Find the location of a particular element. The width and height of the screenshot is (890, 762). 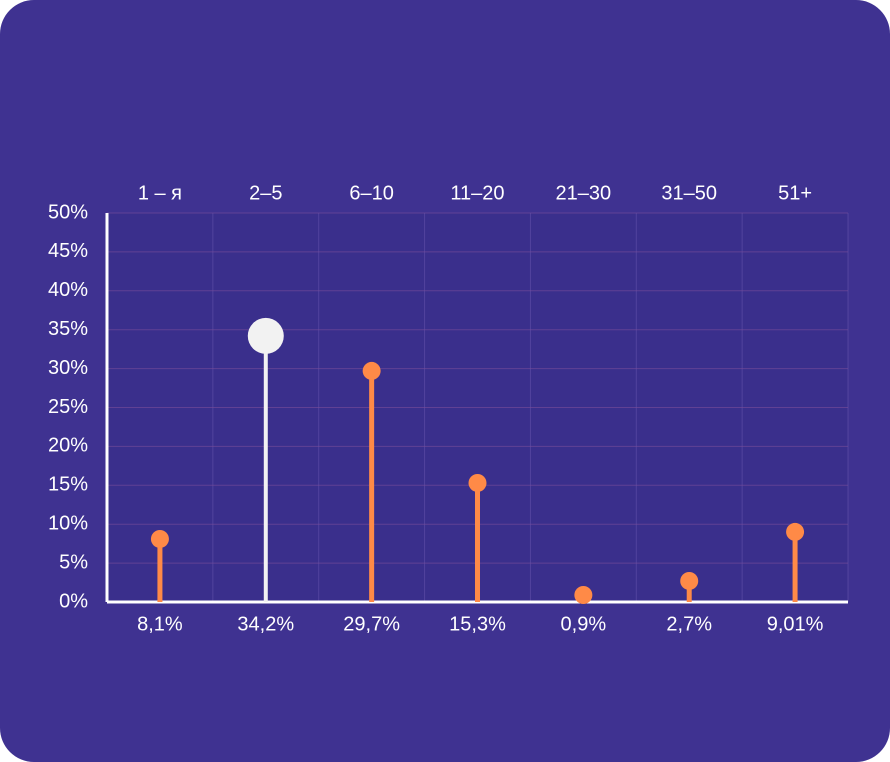

y-tick-label: 15% is located at coordinates (68, 485).